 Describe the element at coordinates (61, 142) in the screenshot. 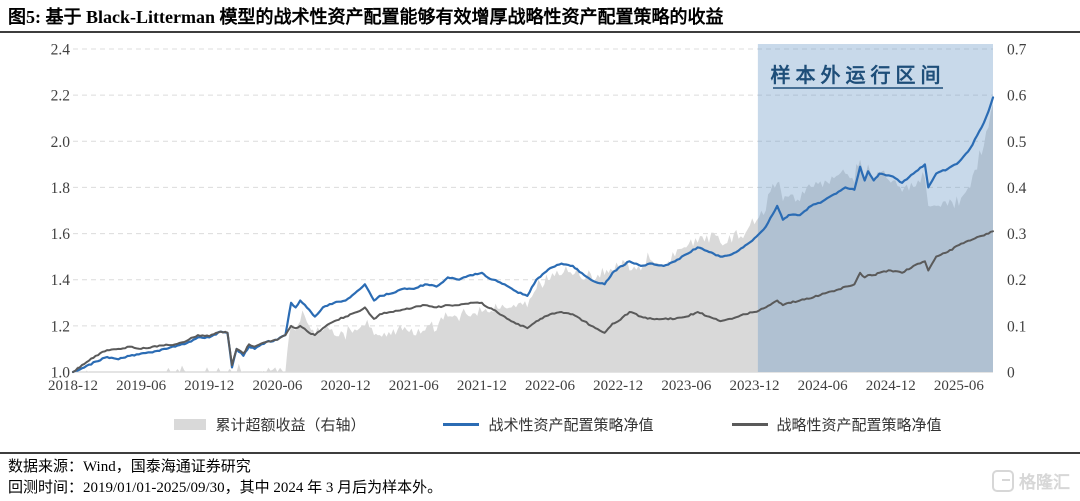

I see `svg-text: 2.0` at that location.